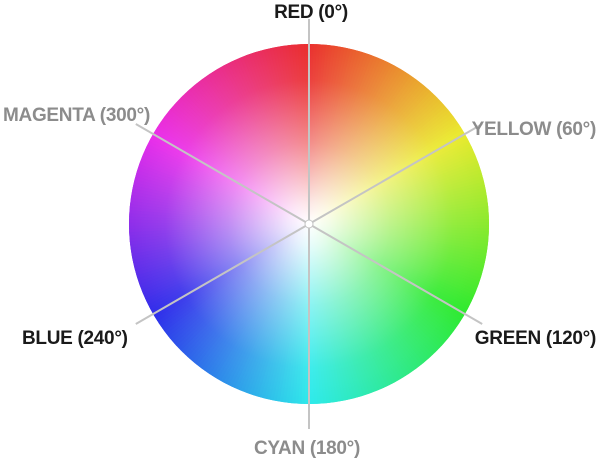 The width and height of the screenshot is (600, 459). What do you see at coordinates (76, 115) in the screenshot?
I see `label-magenta: MAGENTA (300°)` at bounding box center [76, 115].